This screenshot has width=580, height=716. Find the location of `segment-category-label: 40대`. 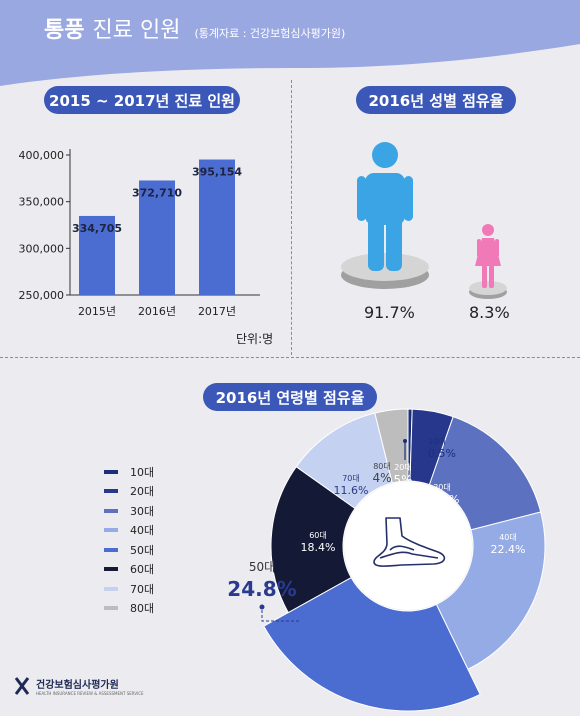

segment-category-label: 40대 is located at coordinates (508, 537).